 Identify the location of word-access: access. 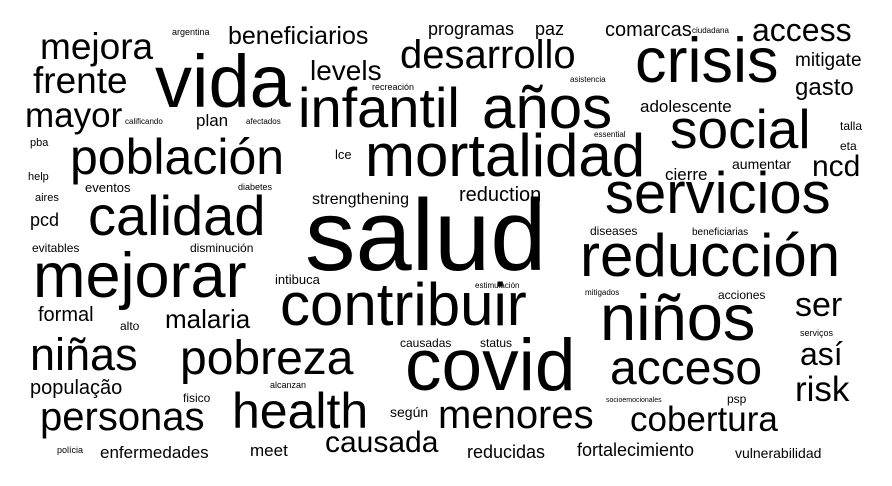
(802, 30).